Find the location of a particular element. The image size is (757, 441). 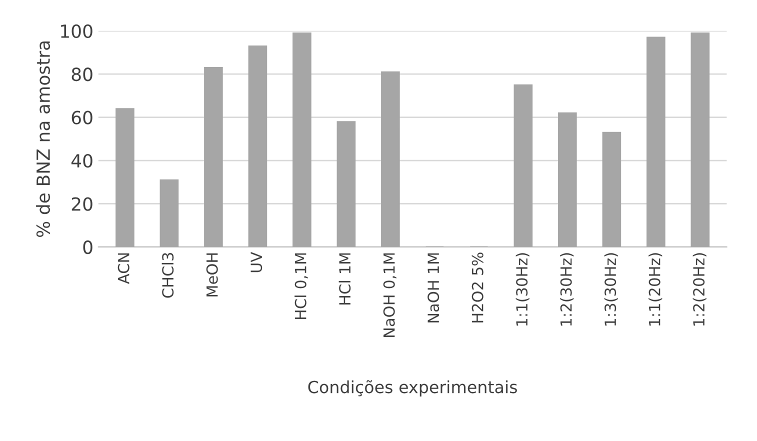

y-tick-label: 20 is located at coordinates (82, 204).